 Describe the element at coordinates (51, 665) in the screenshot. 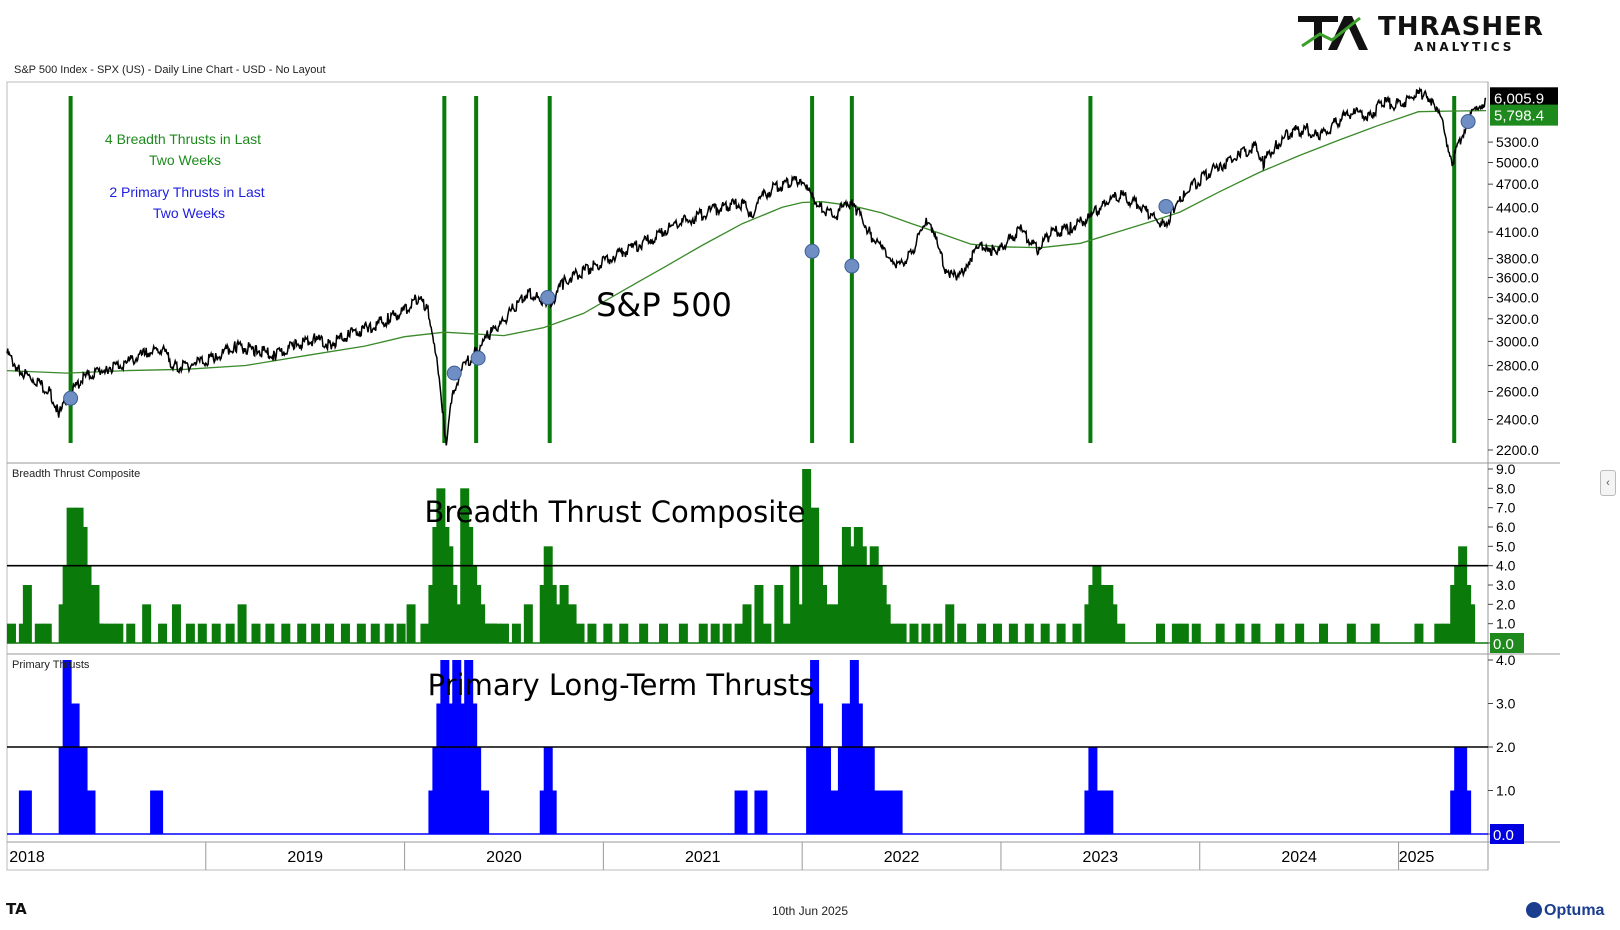

I see `primary-panel-label: Primary Thrusts` at that location.